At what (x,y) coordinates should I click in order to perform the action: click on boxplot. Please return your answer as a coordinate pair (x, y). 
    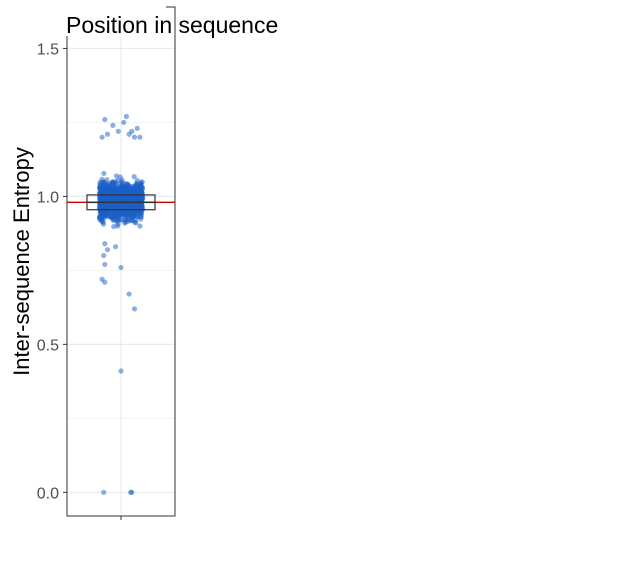
    Looking at the image, I should click on (121, 202).